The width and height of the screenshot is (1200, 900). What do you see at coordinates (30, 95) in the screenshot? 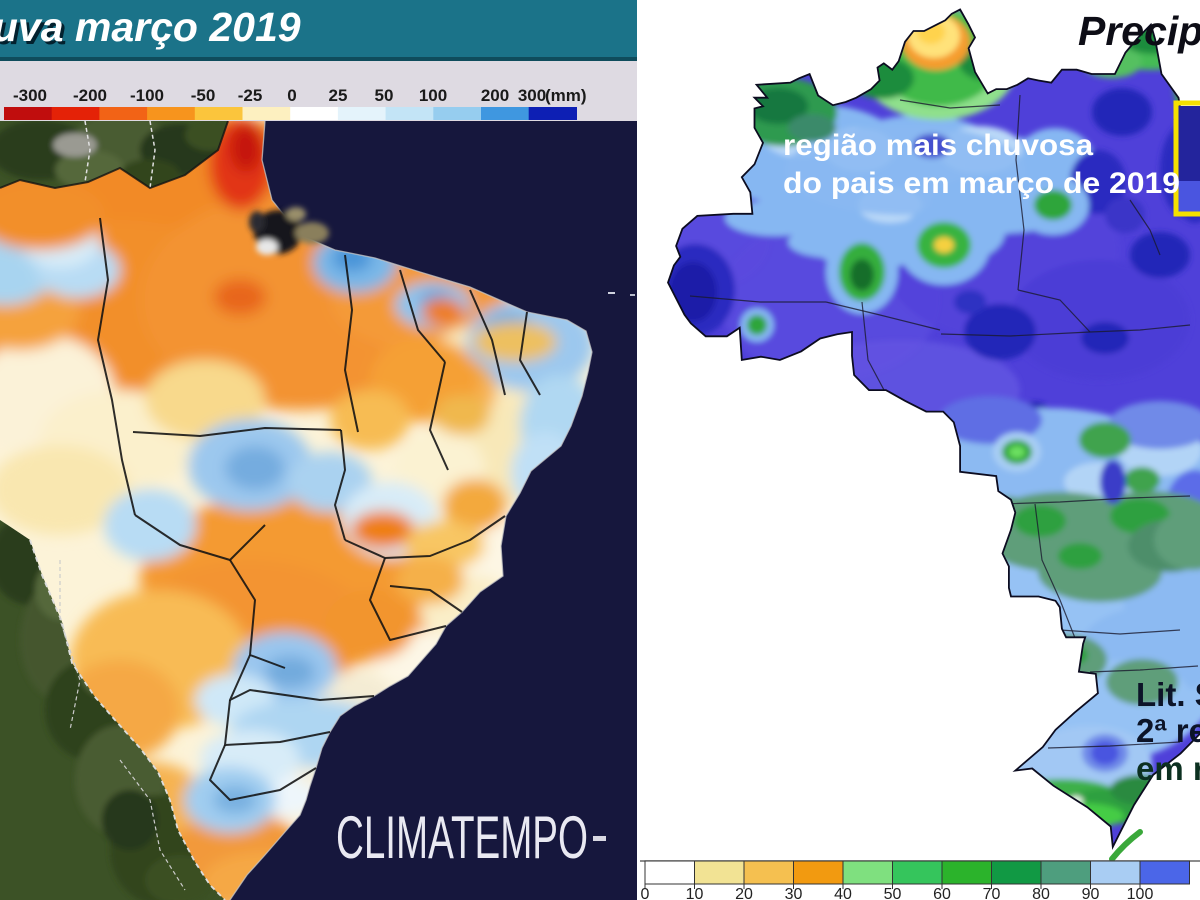
I see `svg-text: -300` at bounding box center [30, 95].